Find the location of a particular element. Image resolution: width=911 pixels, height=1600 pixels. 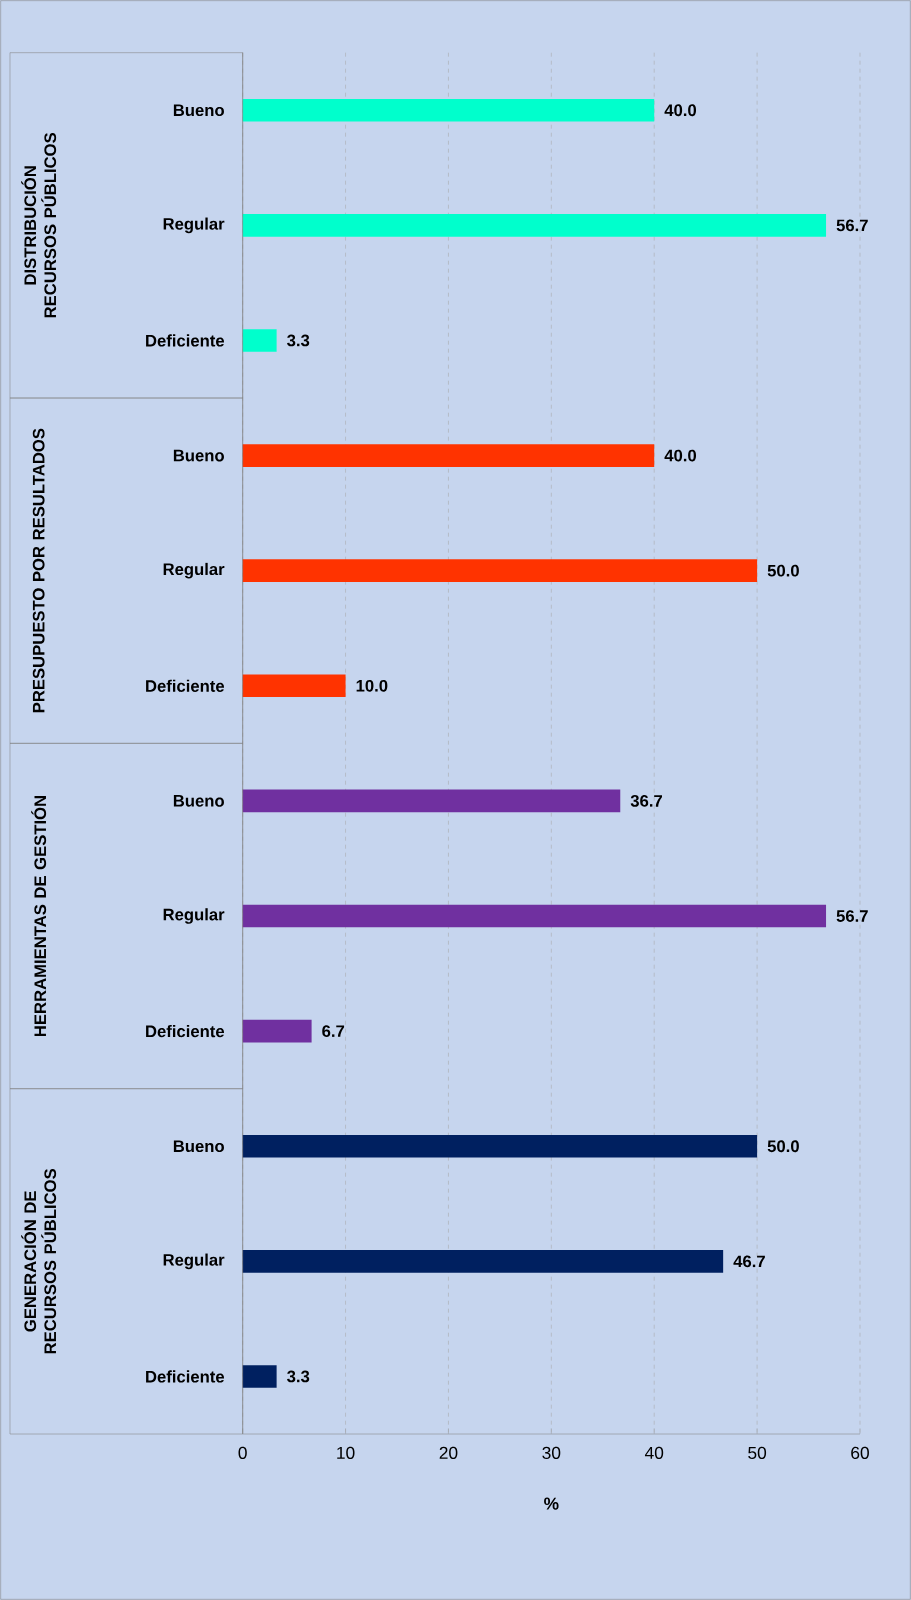

text: HERRAMIENTAS DE GESTIÓN is located at coordinates (39, 916).